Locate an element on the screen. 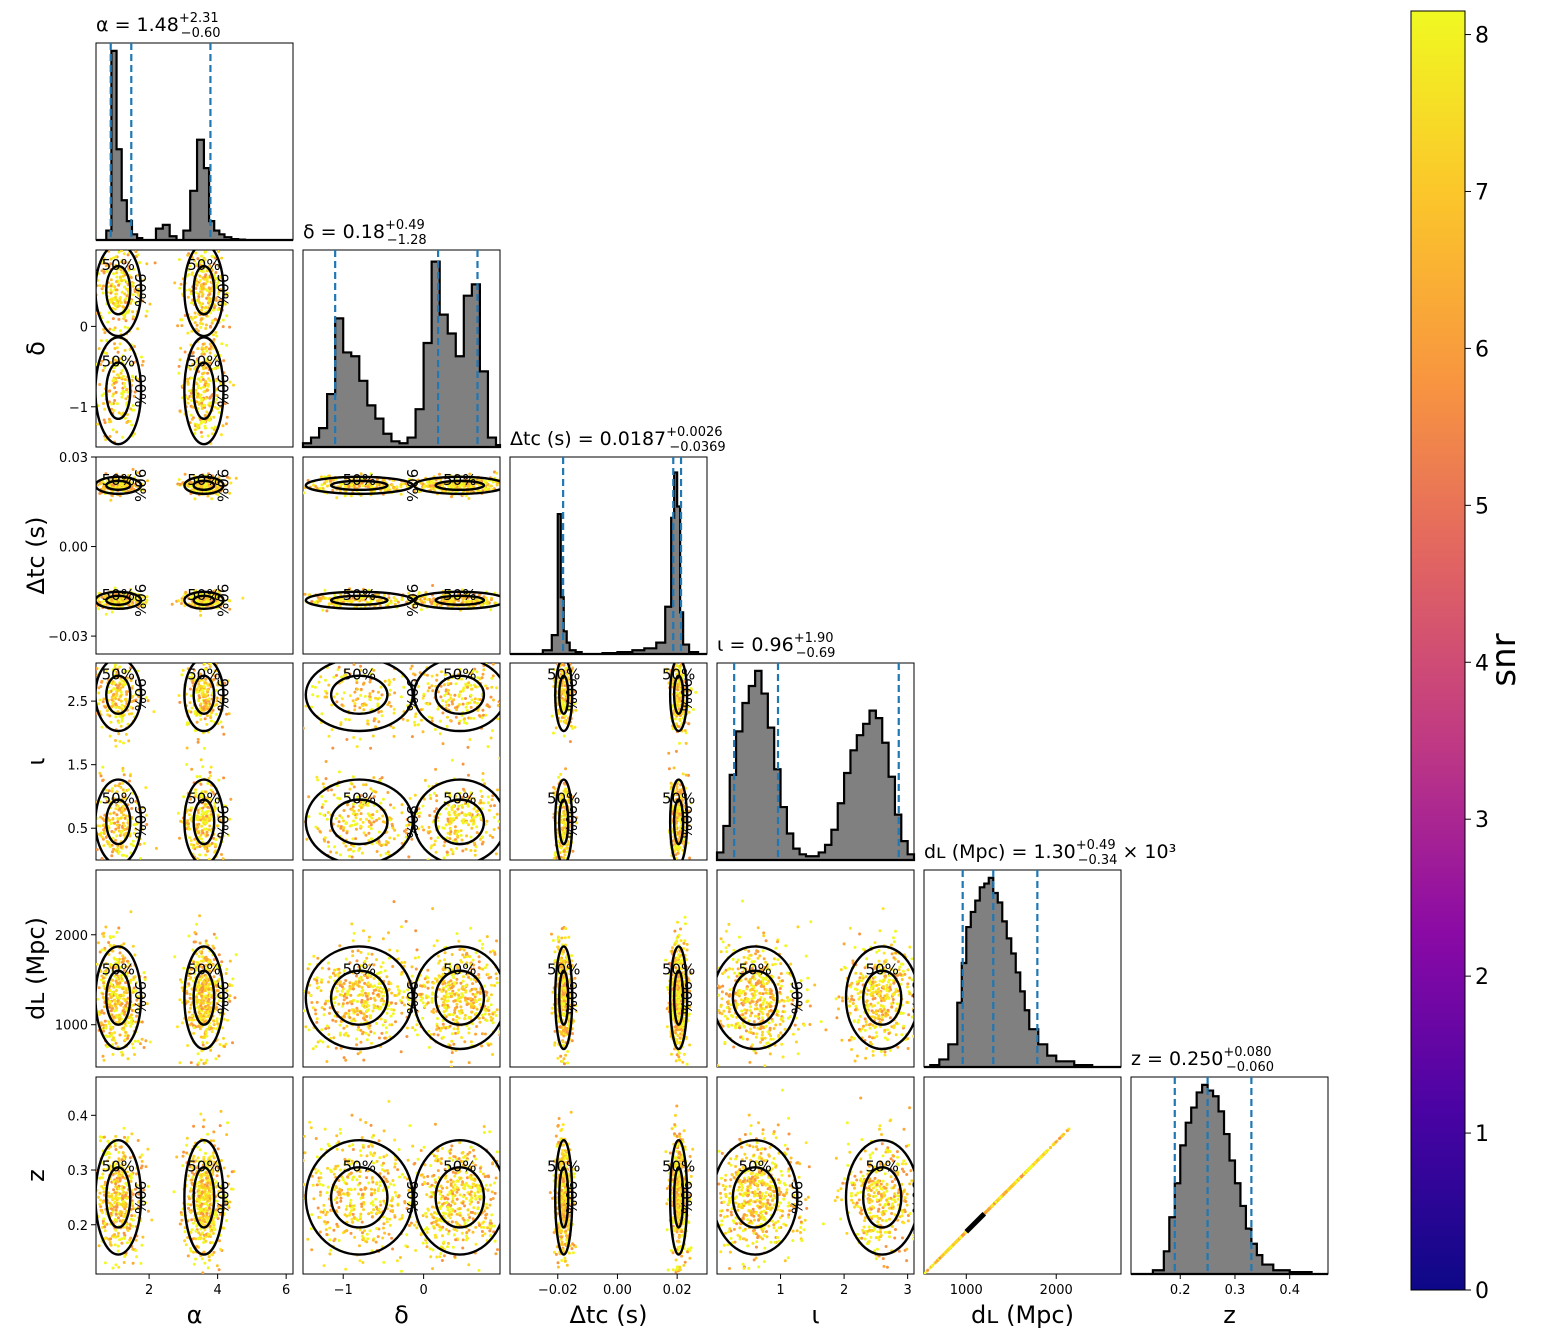  y-tick-label-delta: −1 is located at coordinates (78, 408).